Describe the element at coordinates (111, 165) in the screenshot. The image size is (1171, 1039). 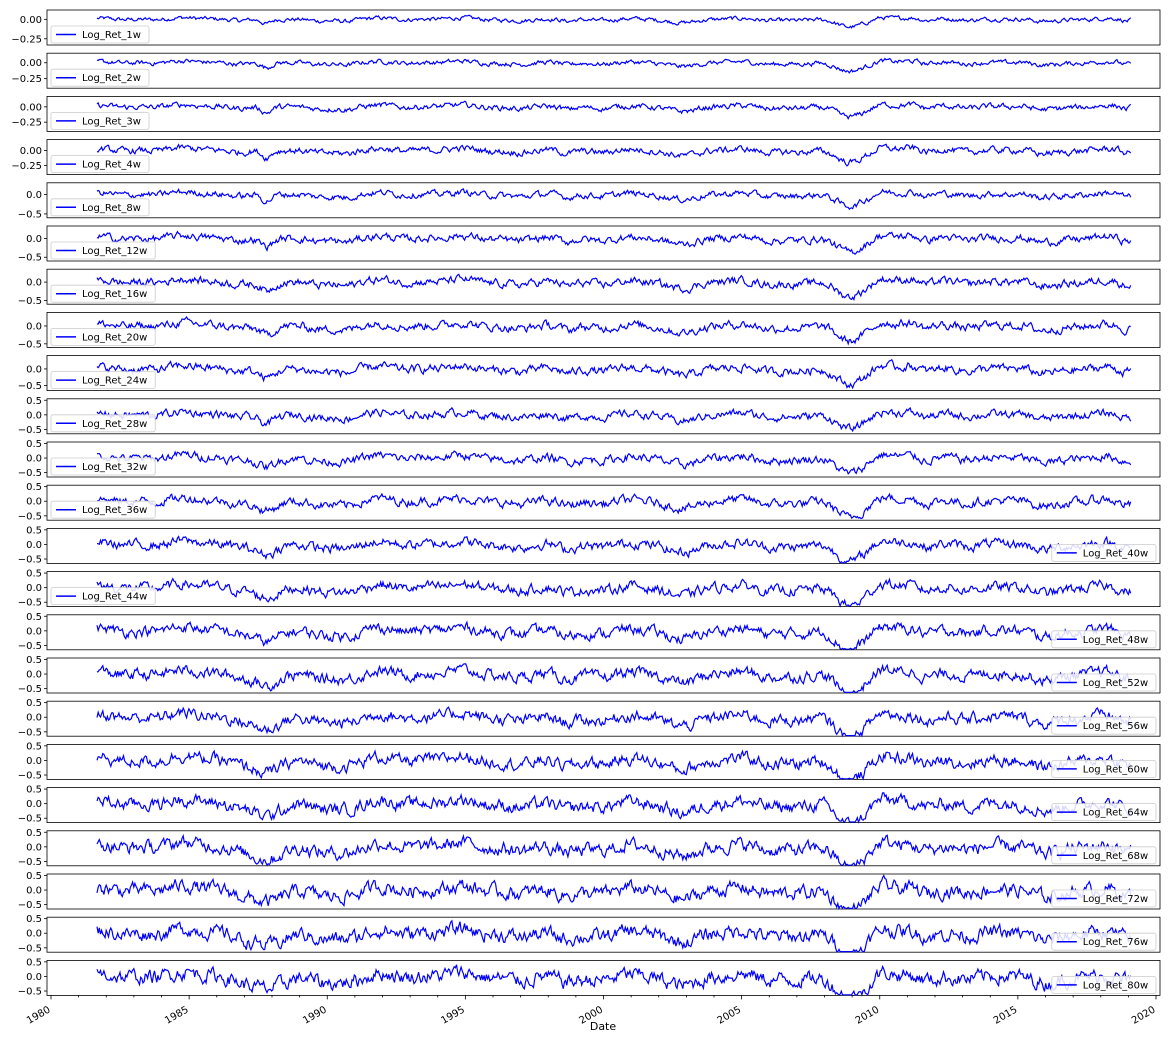
I see `legend-label: Log_Ret_4w` at that location.